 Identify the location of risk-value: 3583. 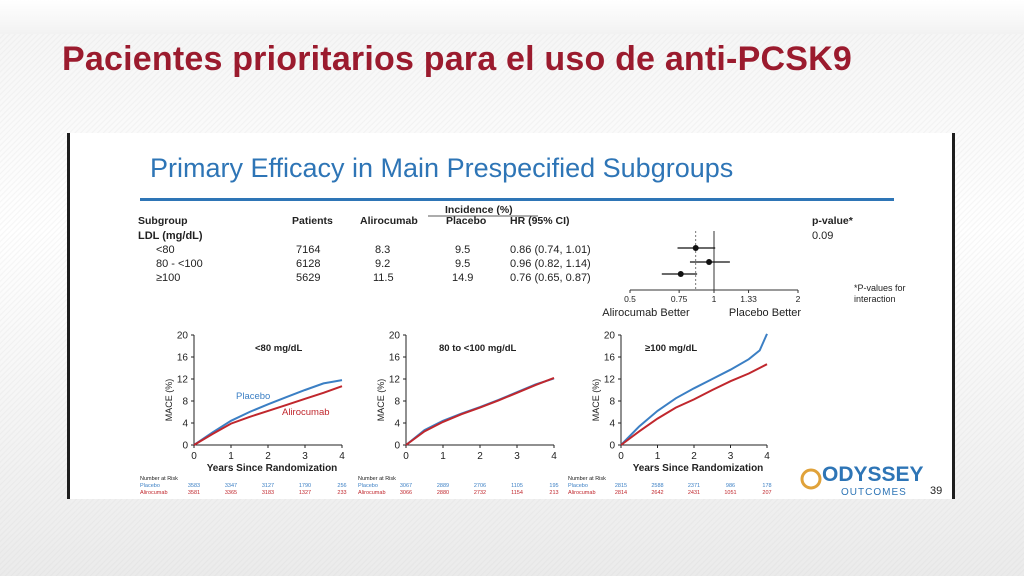
(194, 486).